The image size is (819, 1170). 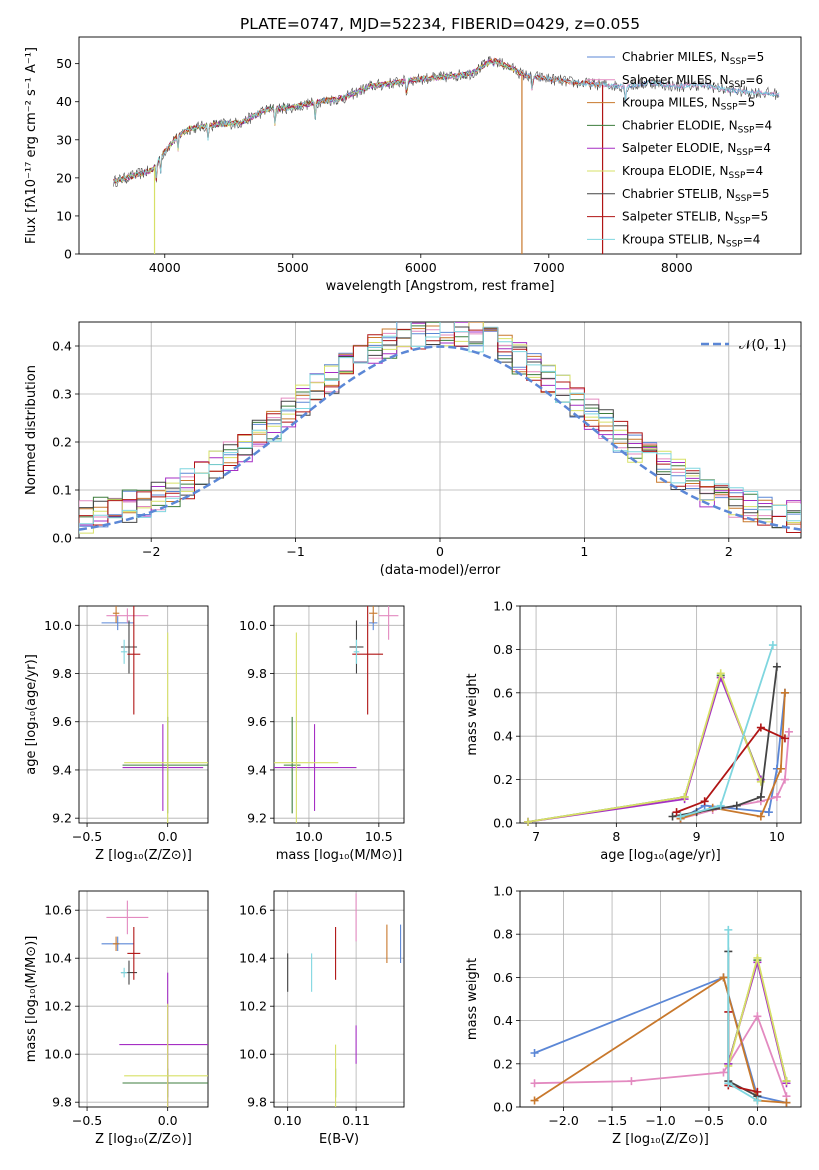 I want to click on x-tick-label: −1.5, so click(x=612, y=1120).